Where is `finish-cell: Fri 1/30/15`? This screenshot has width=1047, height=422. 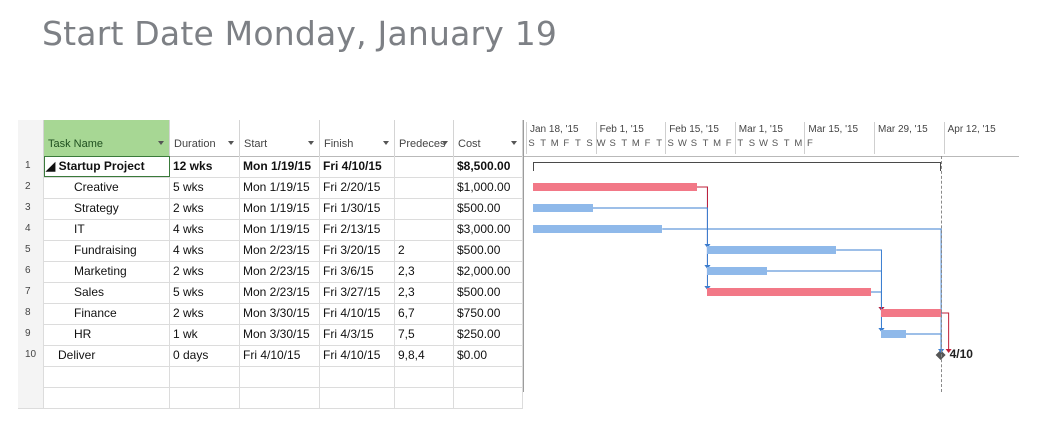 finish-cell: Fri 1/30/15 is located at coordinates (357, 208).